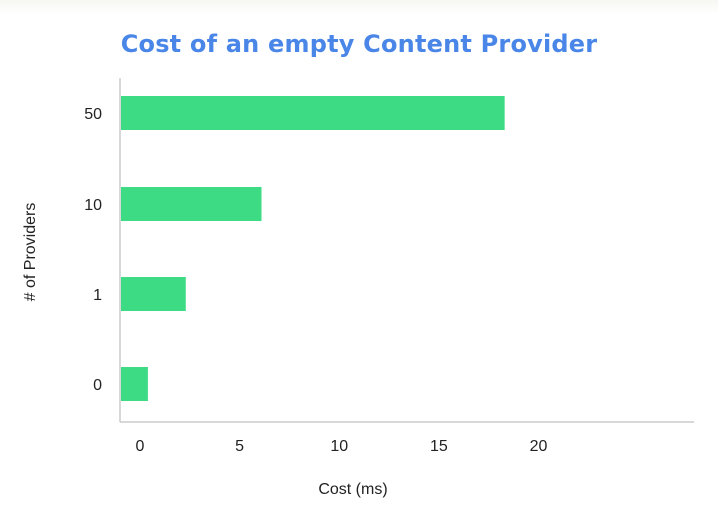 The width and height of the screenshot is (718, 506). Describe the element at coordinates (239, 446) in the screenshot. I see `x-tick-label: 5` at that location.